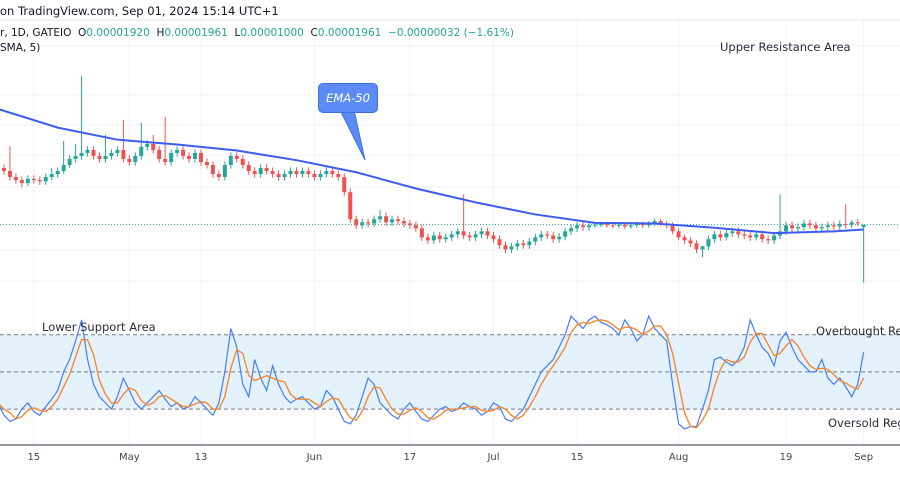 Image resolution: width=900 pixels, height=500 pixels. I want to click on indicator-legend: SMA, 5), so click(20, 48).